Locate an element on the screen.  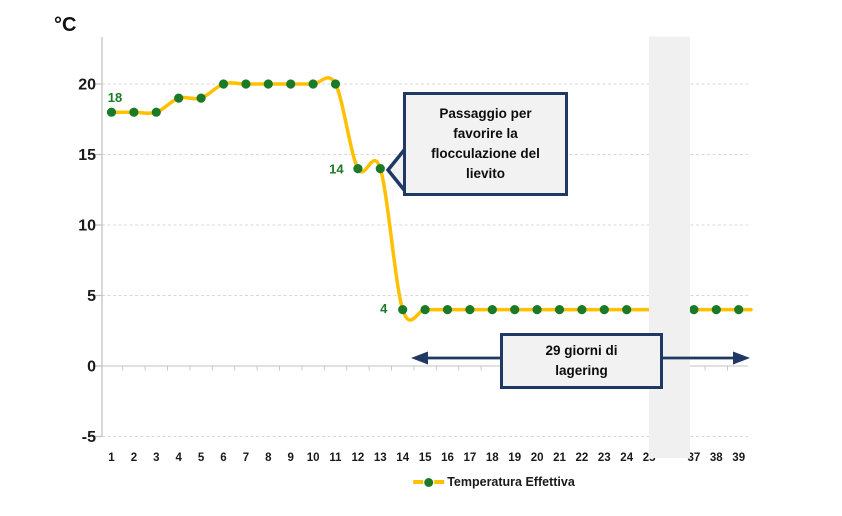
x-tick-label: 16 is located at coordinates (447, 458).